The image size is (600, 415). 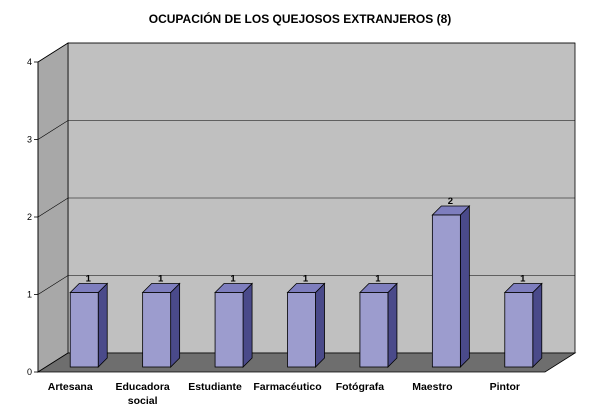 What do you see at coordinates (29, 62) in the screenshot?
I see `y-tick-label: 4` at bounding box center [29, 62].